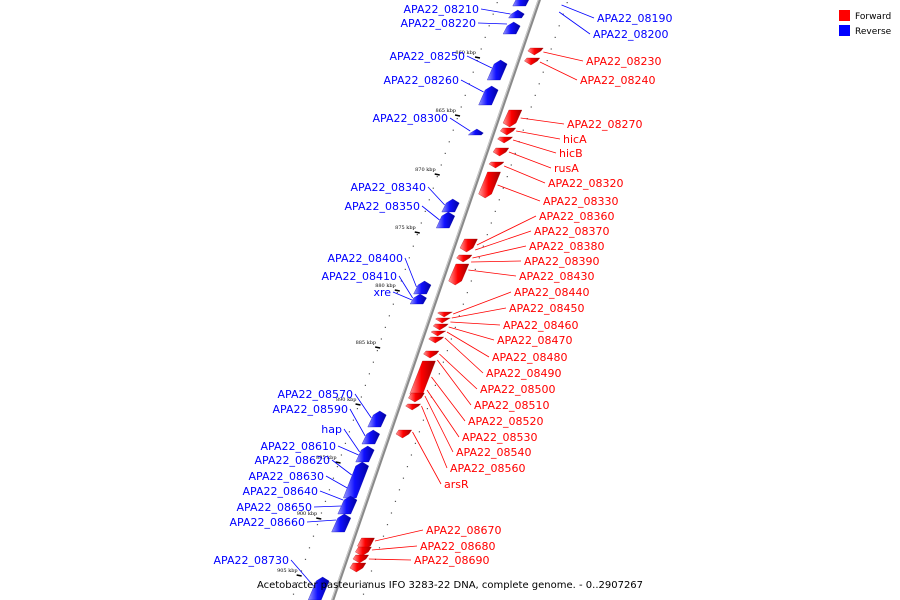 This screenshot has height=600, width=900. Describe the element at coordinates (274, 507) in the screenshot. I see `gene-label-apa22-08650: APA22_08650` at that location.